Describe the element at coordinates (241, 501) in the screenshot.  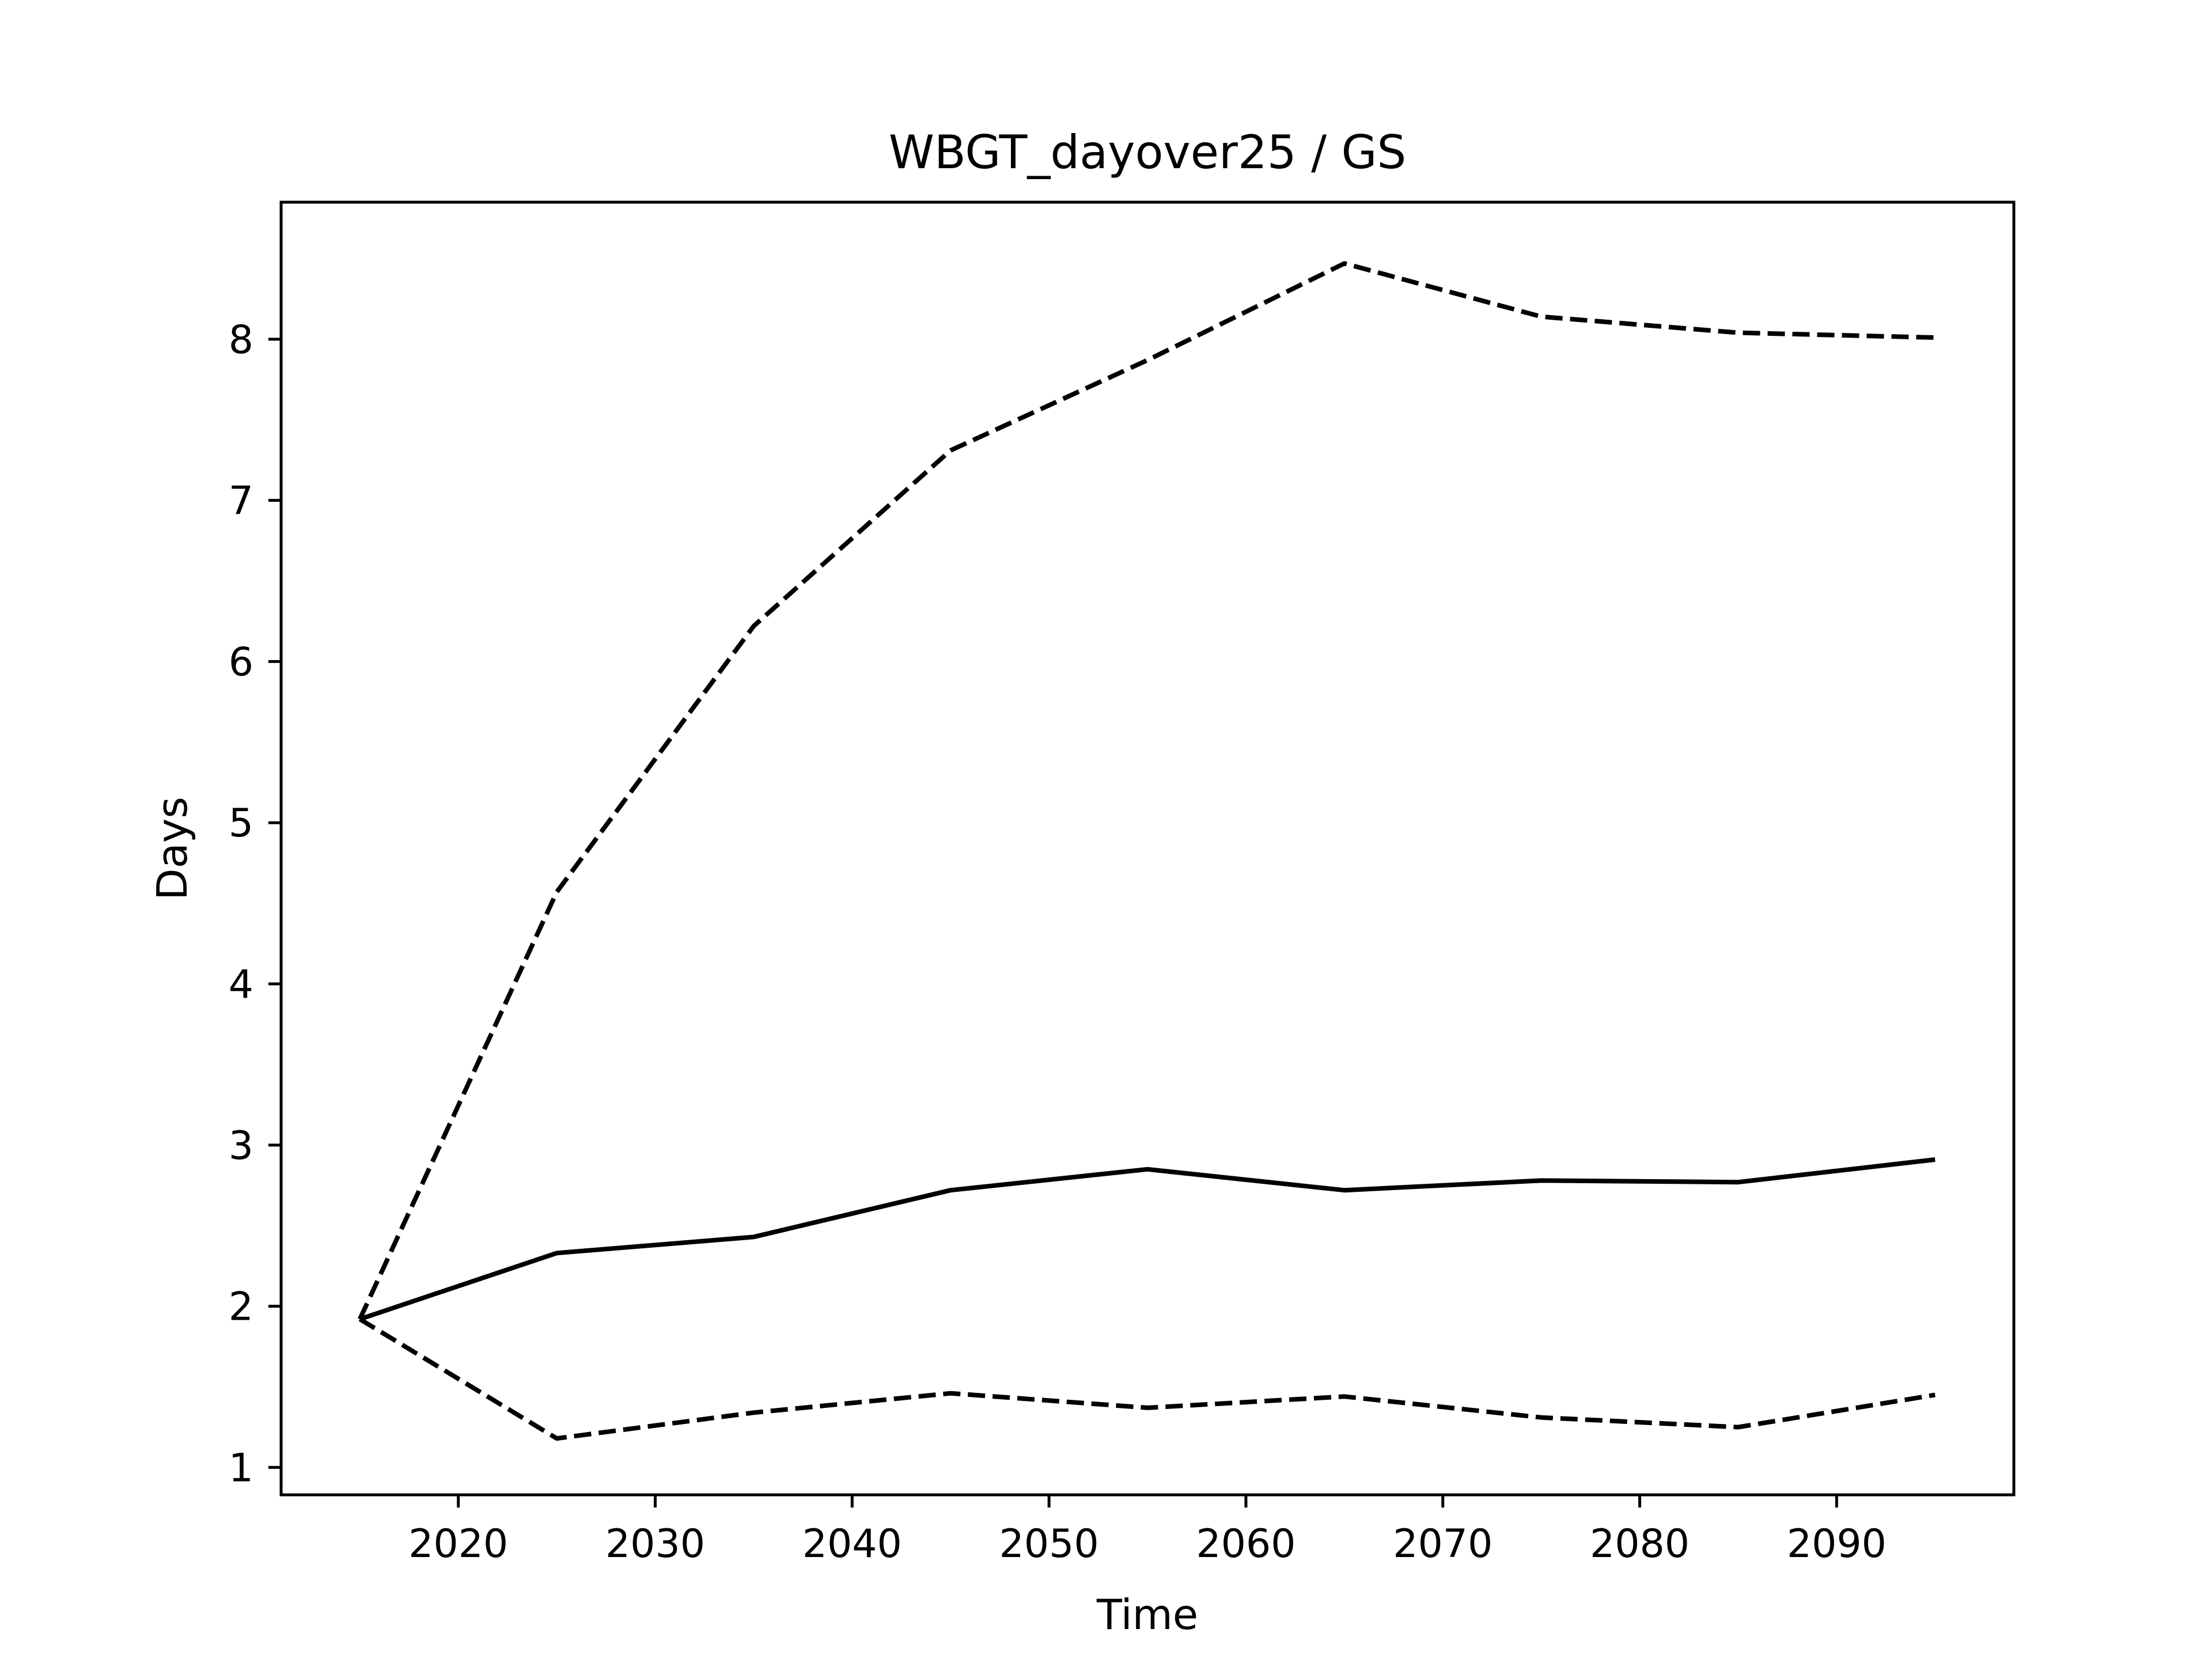
I see `y-tick-label: 7` at that location.